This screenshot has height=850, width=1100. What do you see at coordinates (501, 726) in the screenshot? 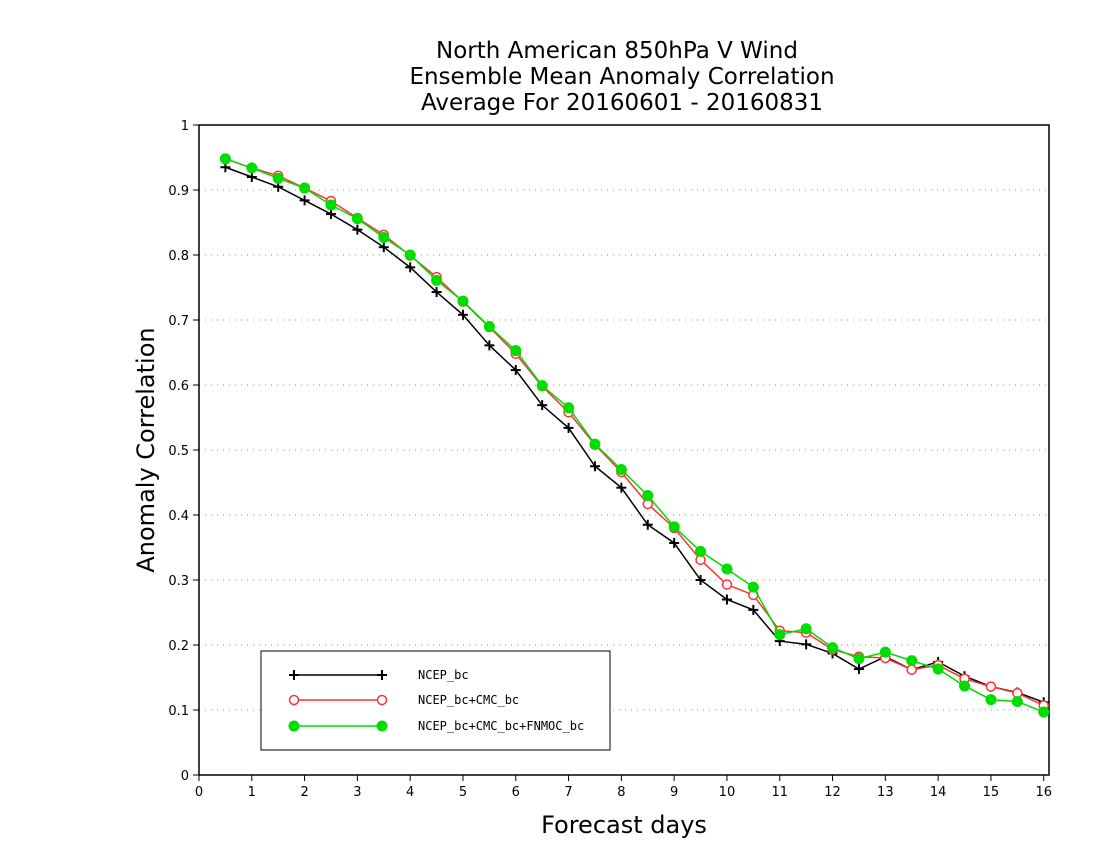
I see `legend-label: NCEP_bc+CMC_bc+FNMOC_bc` at bounding box center [501, 726].